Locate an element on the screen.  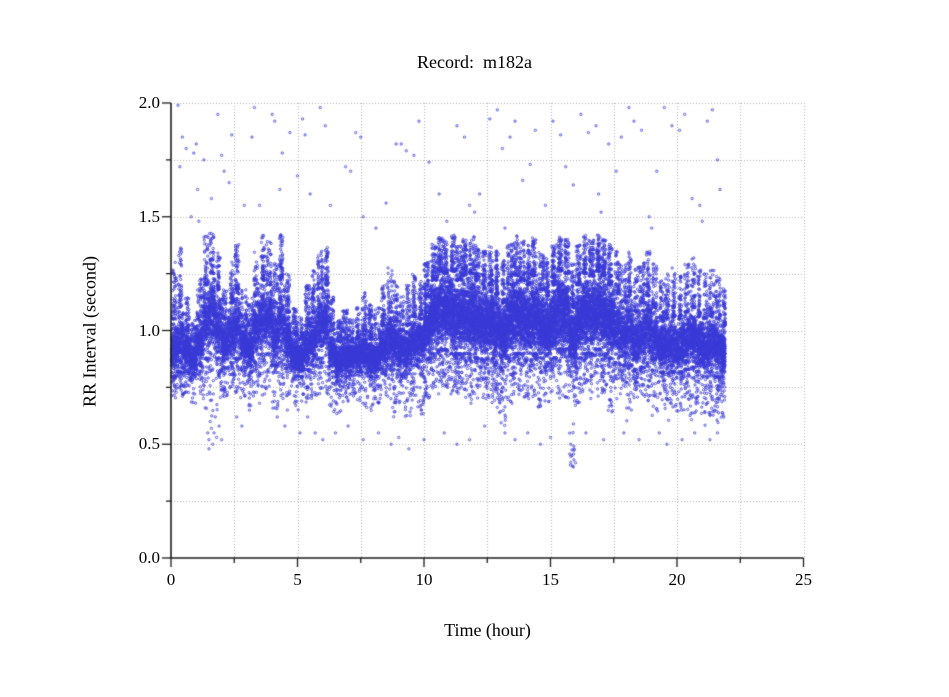
y-tick-label: 1.0 is located at coordinates (149, 330).